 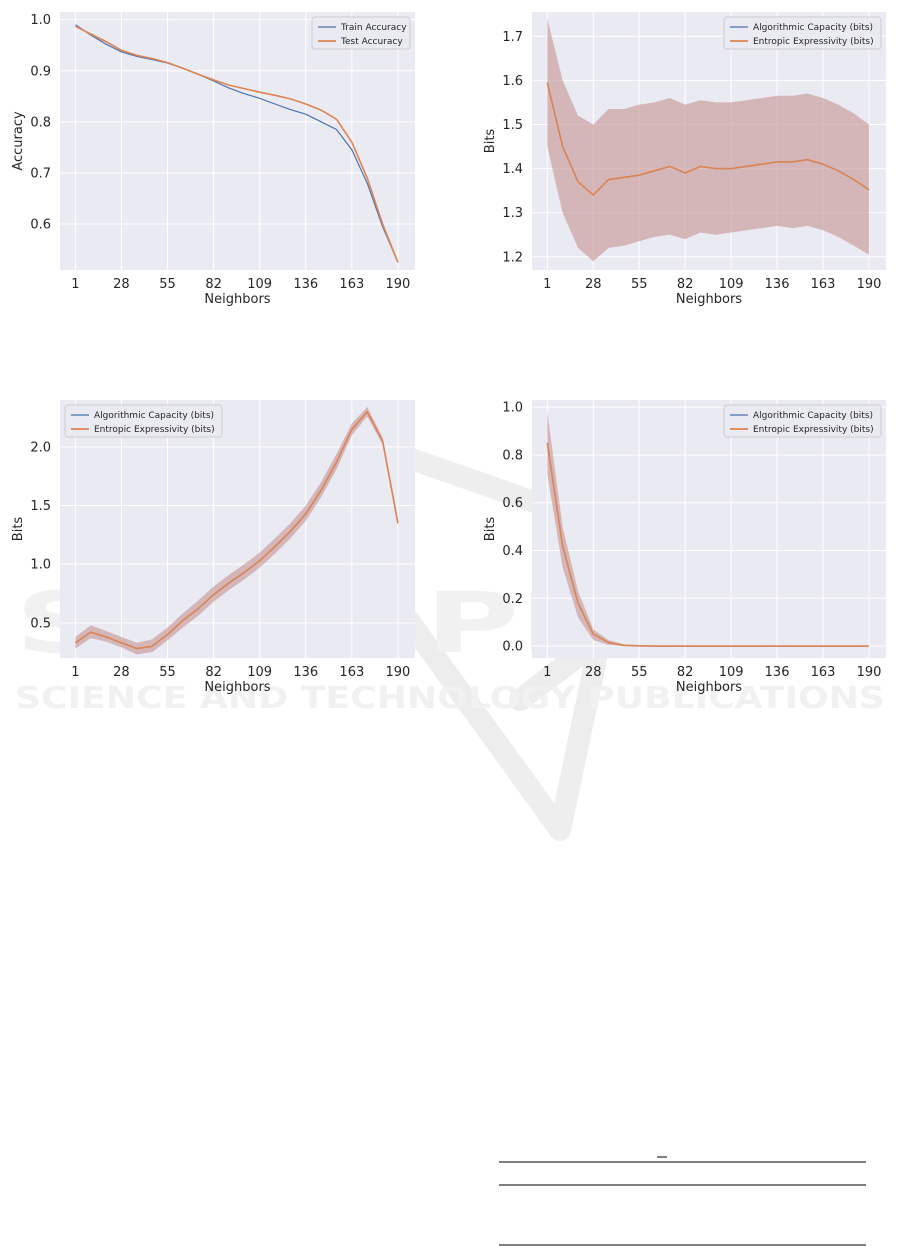 I want to click on y-tick-label: 0.0, so click(x=512, y=647).